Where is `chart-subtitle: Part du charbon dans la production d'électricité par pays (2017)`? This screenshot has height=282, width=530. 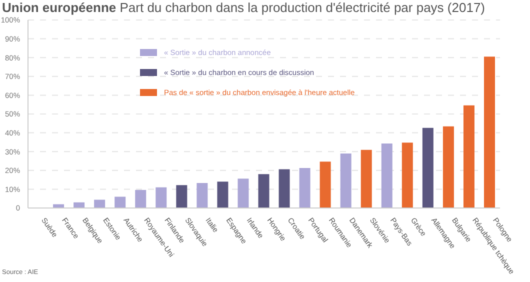 chart-subtitle: Part du charbon dans la production d'électricité par pays (2017) is located at coordinates (303, 7).